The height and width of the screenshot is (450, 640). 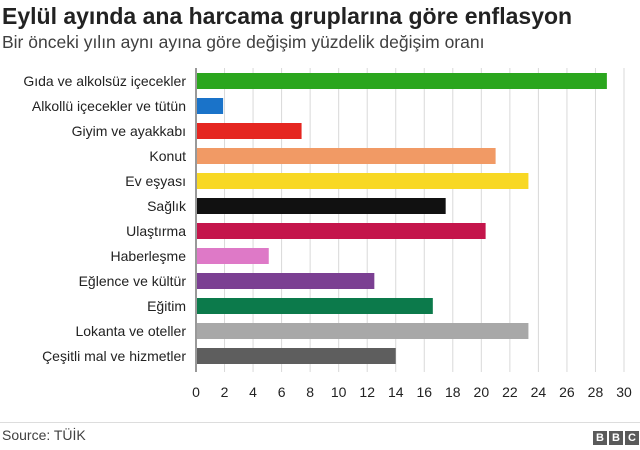 What do you see at coordinates (114, 356) in the screenshot?
I see `category-label: Çeşitli mal ve hizmetler` at bounding box center [114, 356].